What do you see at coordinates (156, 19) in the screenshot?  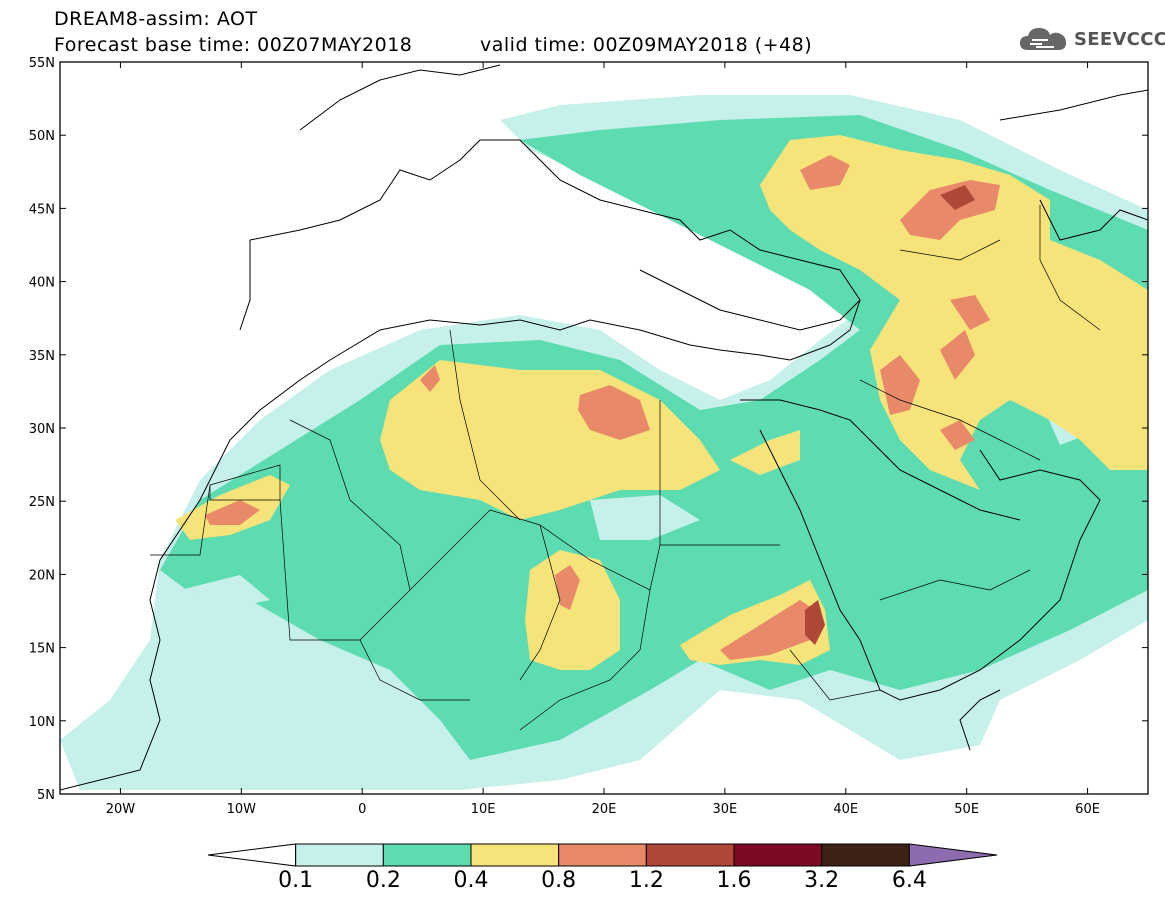 I see `map-title: DREAM8-assim: AOT` at bounding box center [156, 19].